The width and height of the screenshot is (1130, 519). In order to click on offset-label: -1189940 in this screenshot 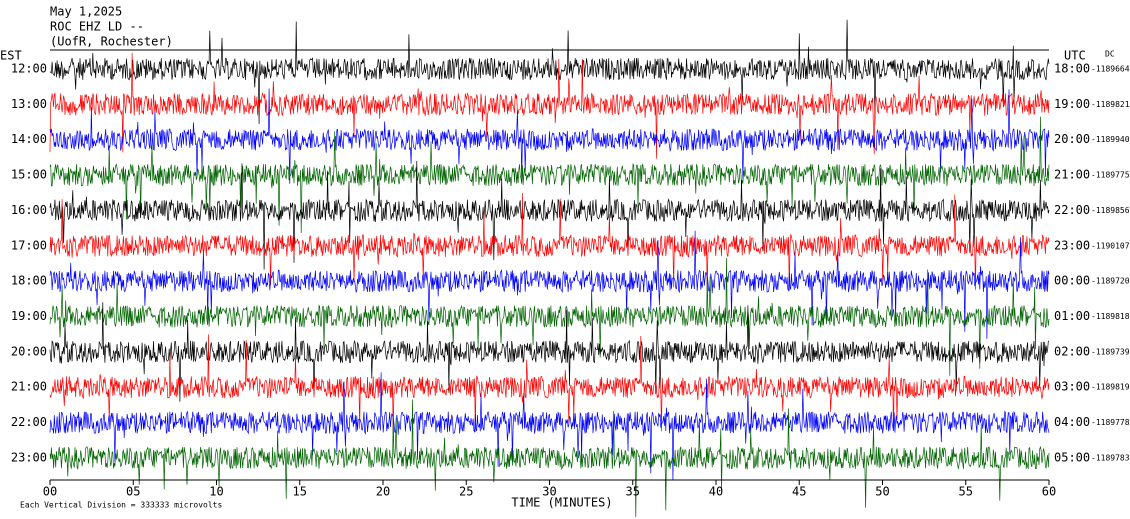, I will do `click(1110, 139)`.